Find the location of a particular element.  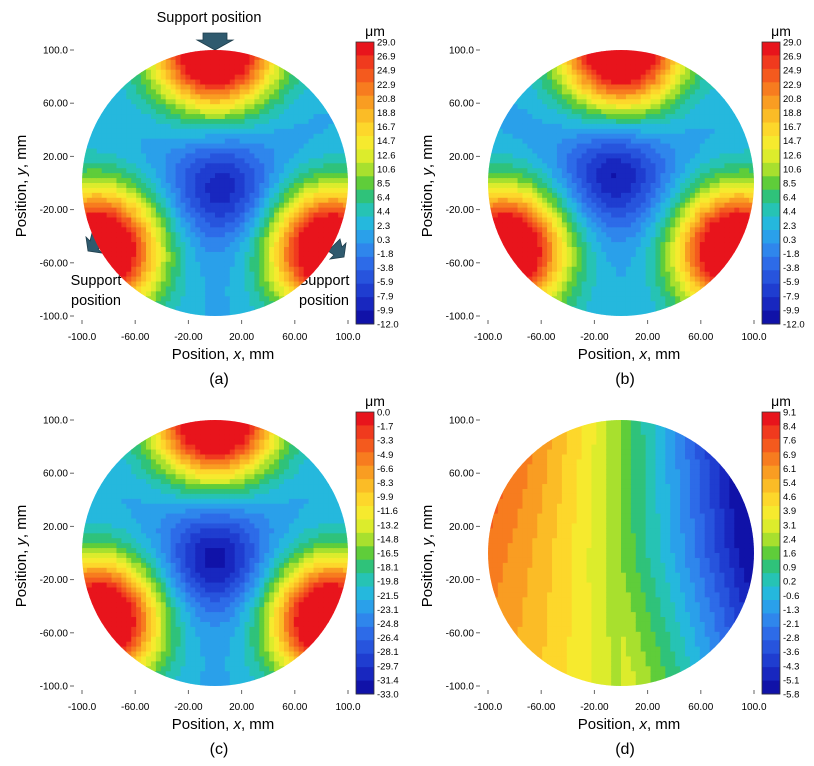

colorbar-frame is located at coordinates (365, 183).